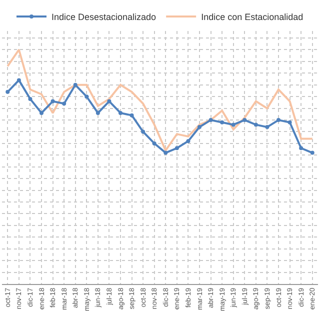  I want to click on legend-label: Indice con Estacionalidad, so click(252, 17).